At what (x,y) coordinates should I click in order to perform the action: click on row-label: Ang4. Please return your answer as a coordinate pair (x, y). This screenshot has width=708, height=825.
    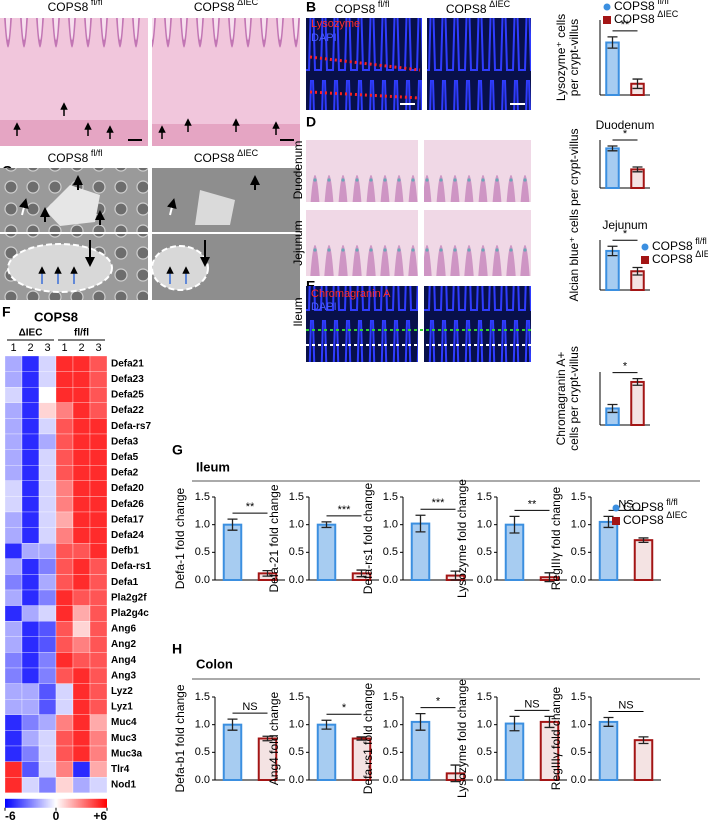
    Looking at the image, I should click on (123, 660).